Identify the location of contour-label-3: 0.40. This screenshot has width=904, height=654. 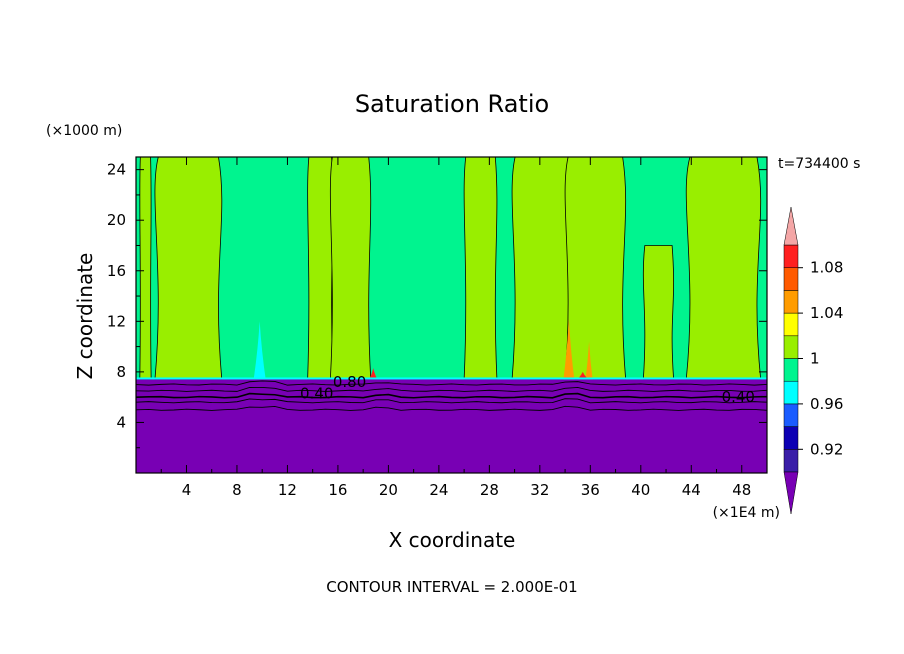
(738, 397).